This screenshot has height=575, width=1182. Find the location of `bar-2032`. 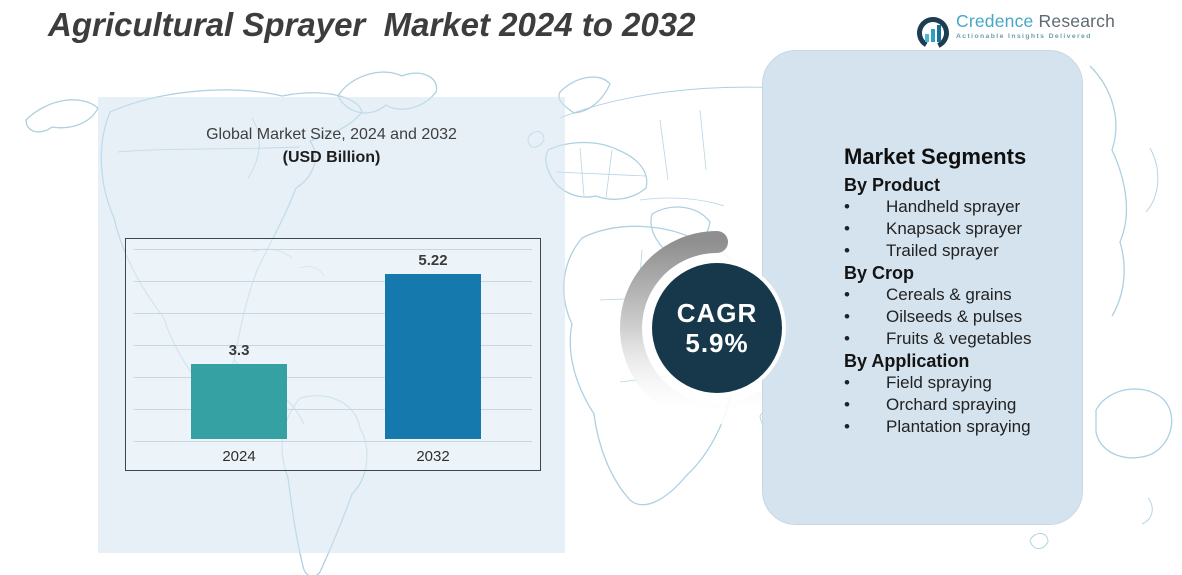

bar-2032 is located at coordinates (433, 356).